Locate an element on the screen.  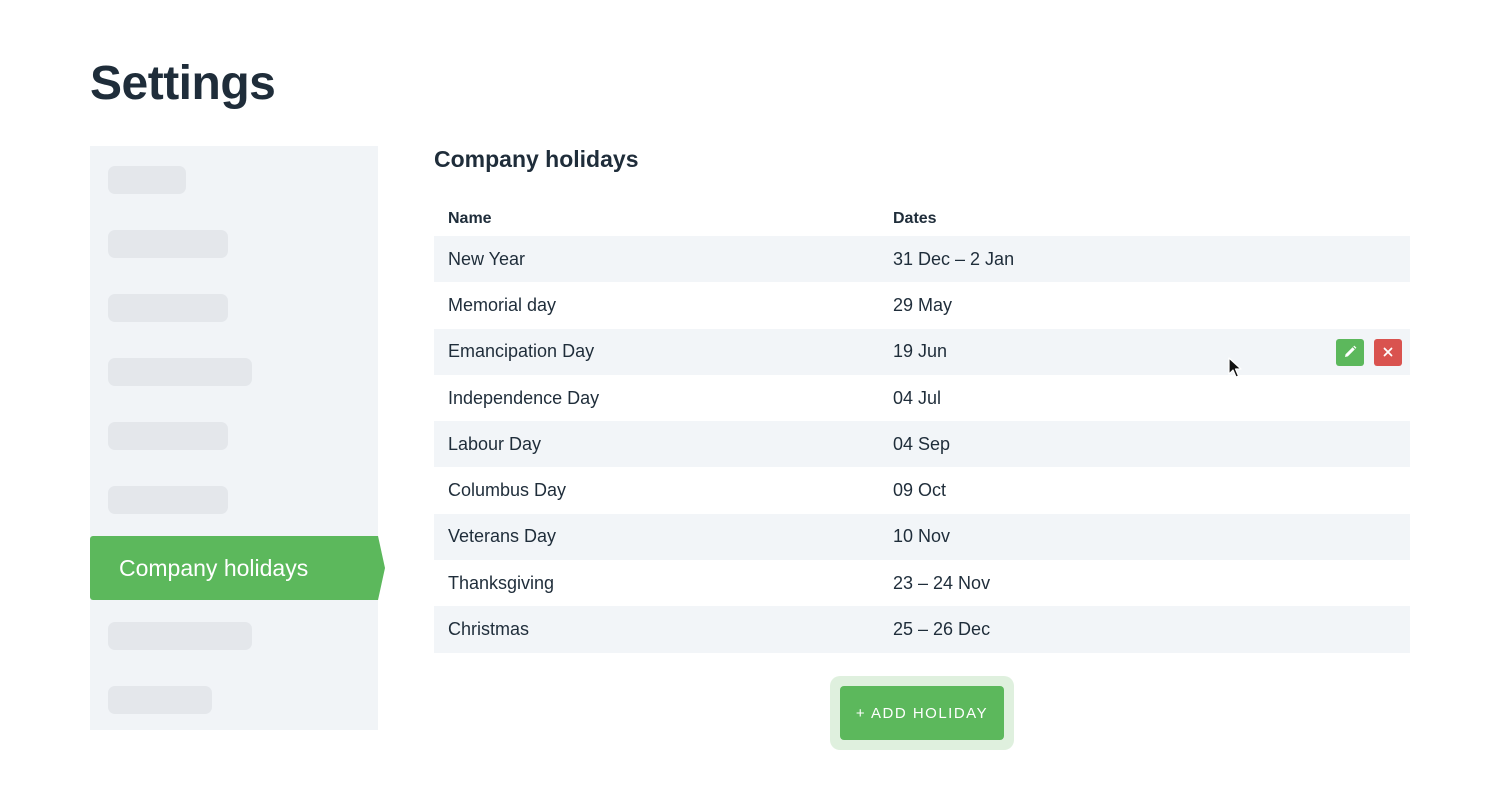
table-row: Christmas 25 – 26 Dec is located at coordinates (922, 629).